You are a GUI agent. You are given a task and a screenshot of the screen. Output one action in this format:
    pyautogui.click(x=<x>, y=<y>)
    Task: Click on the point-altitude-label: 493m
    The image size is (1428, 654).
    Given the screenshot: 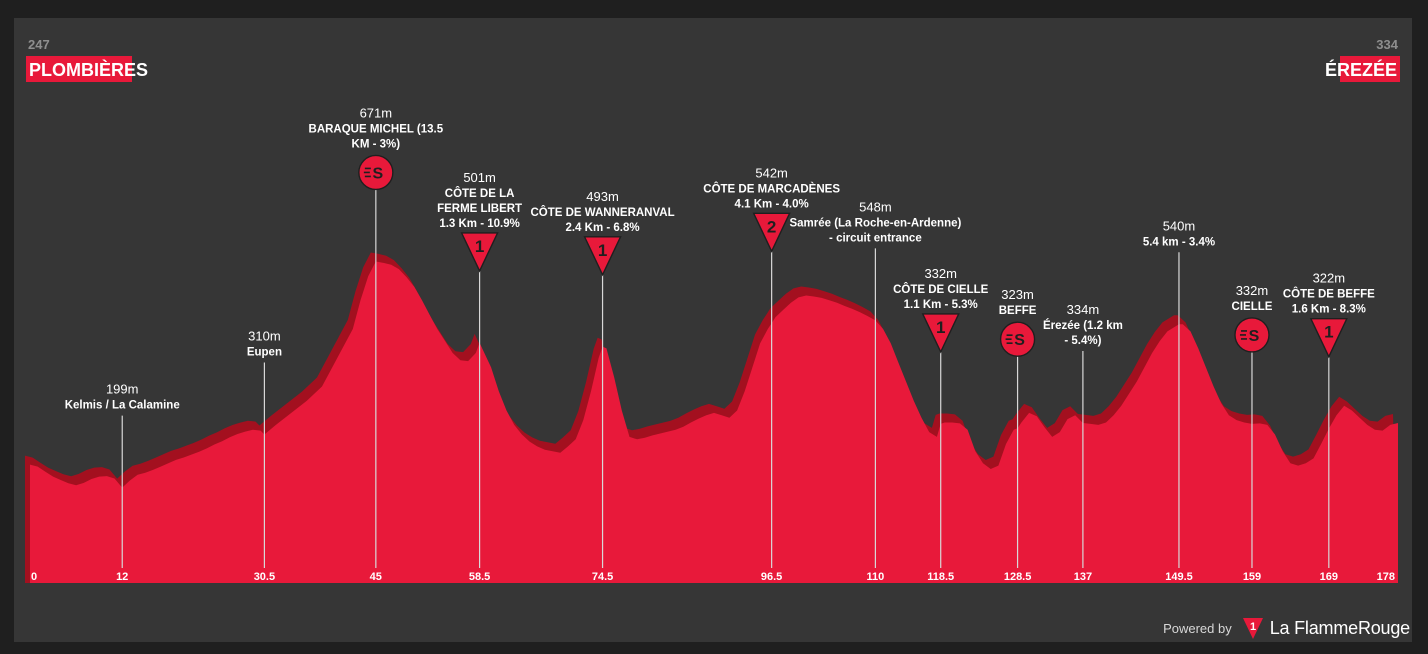 What is the action you would take?
    pyautogui.click(x=602, y=196)
    